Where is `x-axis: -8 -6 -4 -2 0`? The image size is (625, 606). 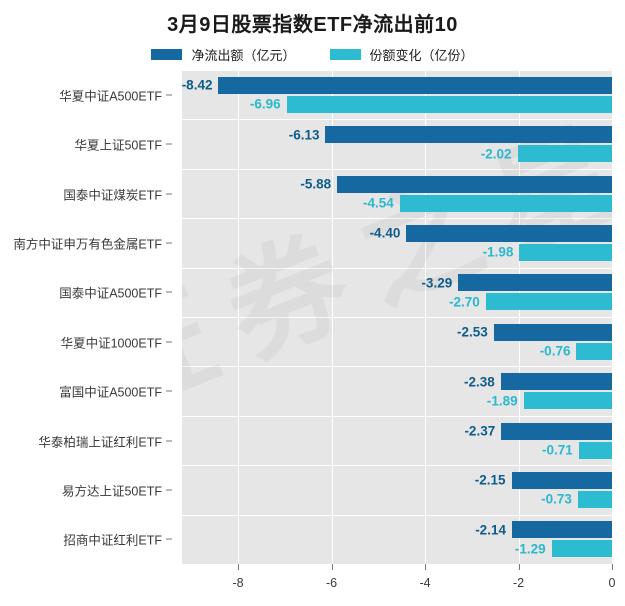 x-axis: -8 -6 -4 -2 0 is located at coordinates (398, 584).